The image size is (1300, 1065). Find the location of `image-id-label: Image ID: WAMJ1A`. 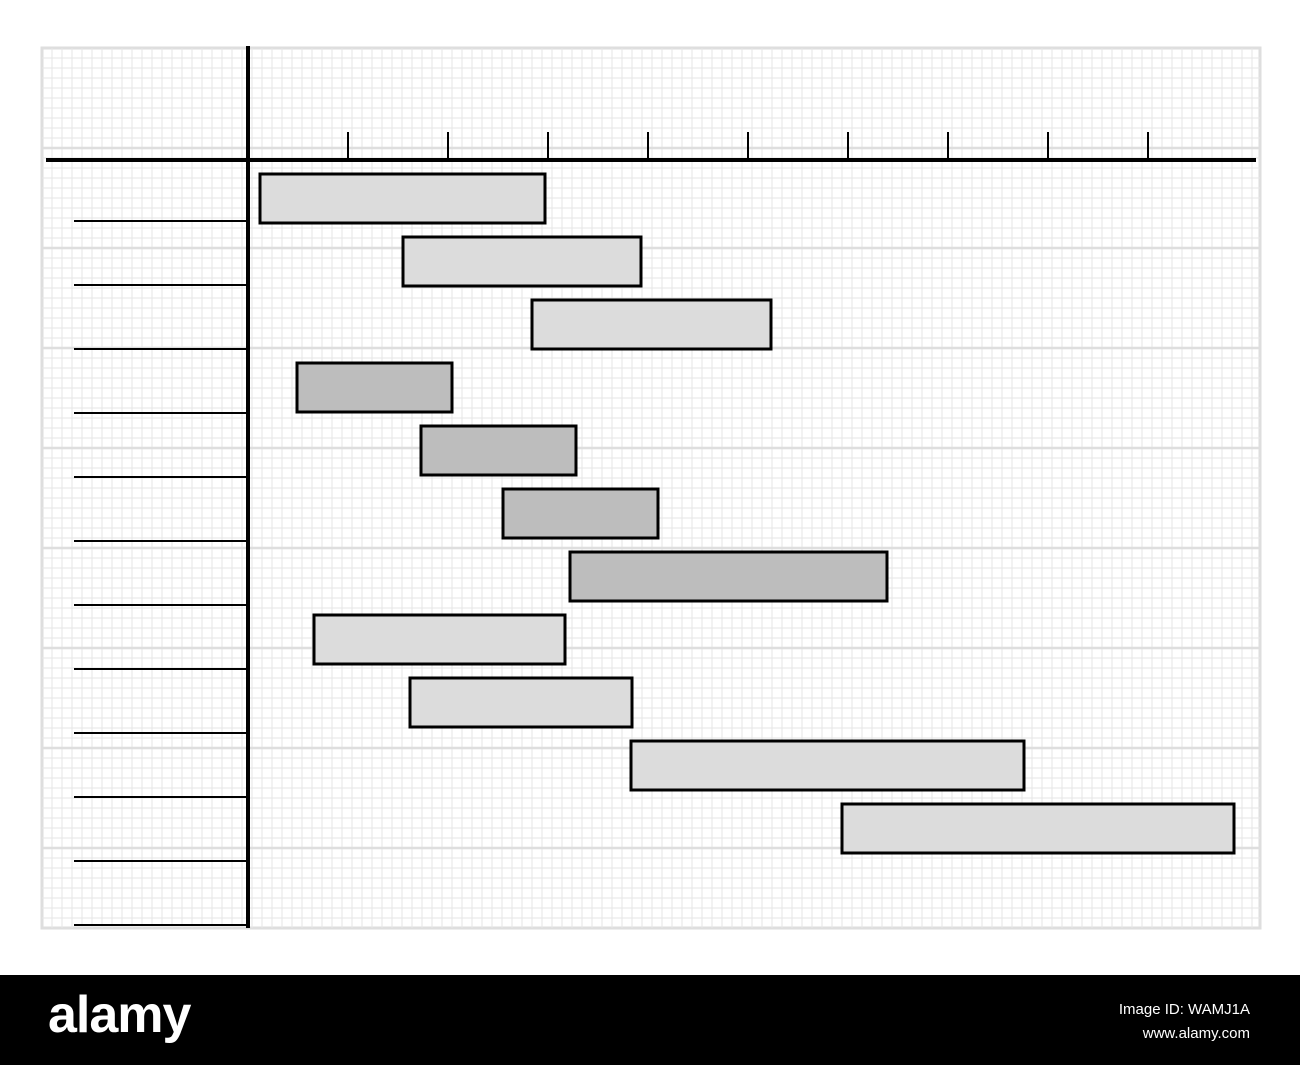

image-id-label: Image ID: WAMJ1A is located at coordinates (1184, 1009).